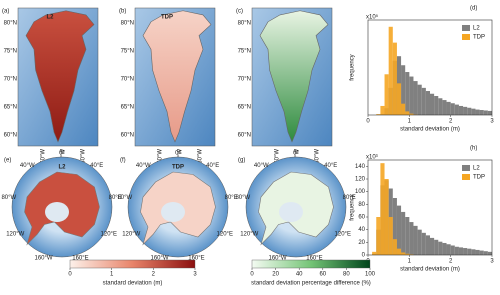  I want to click on x-tick-label: 100, so click(370, 275).